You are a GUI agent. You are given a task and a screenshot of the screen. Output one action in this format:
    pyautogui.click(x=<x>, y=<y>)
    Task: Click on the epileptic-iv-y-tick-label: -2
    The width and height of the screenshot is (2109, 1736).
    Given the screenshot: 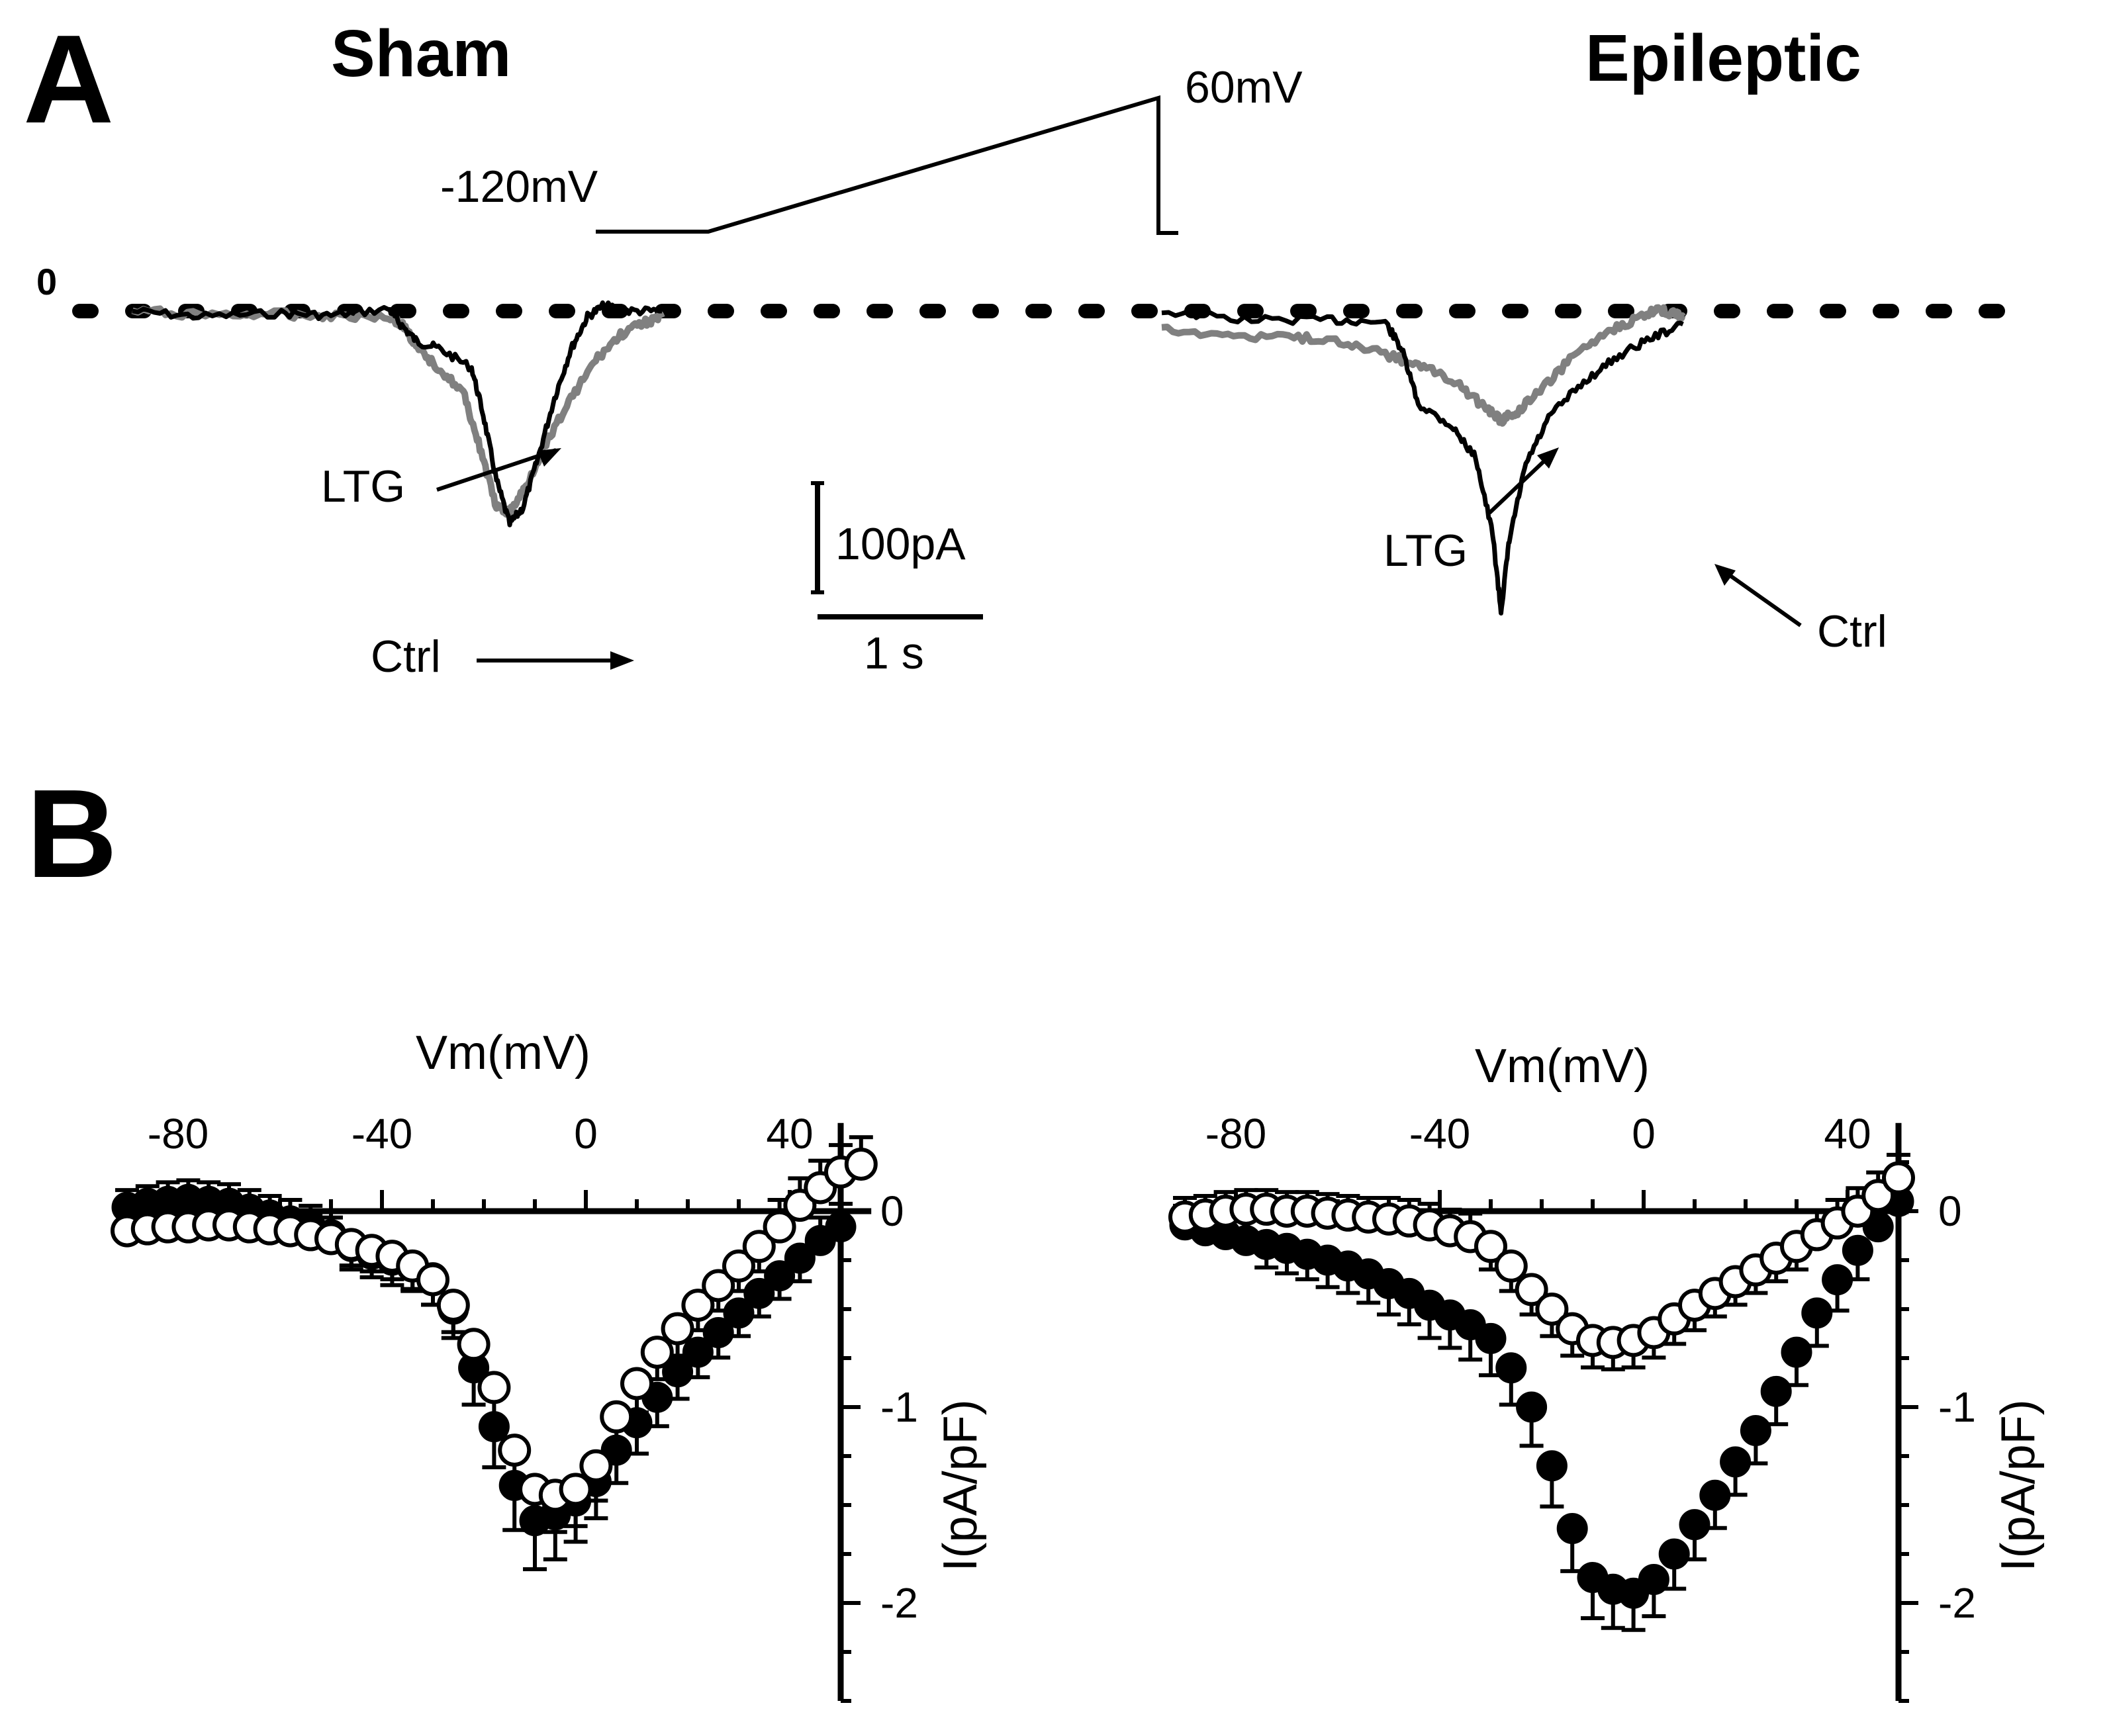 What is the action you would take?
    pyautogui.click(x=1957, y=1603)
    